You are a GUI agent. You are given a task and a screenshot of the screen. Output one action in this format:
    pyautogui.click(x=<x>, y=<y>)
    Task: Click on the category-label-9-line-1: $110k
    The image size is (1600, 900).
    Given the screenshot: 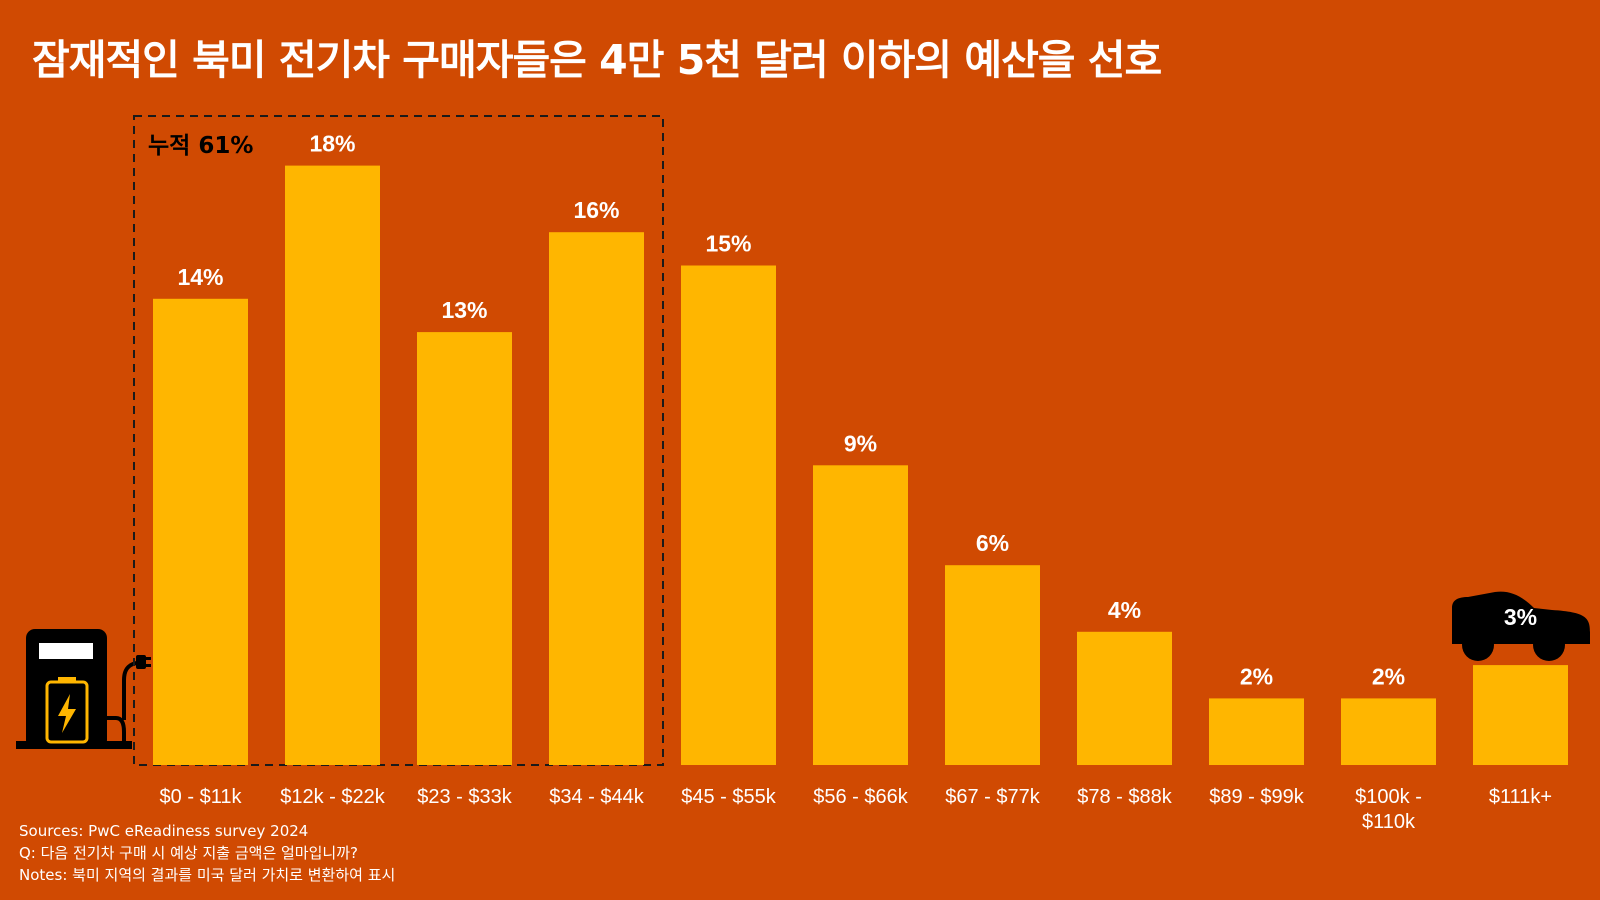 What is the action you would take?
    pyautogui.click(x=1389, y=822)
    